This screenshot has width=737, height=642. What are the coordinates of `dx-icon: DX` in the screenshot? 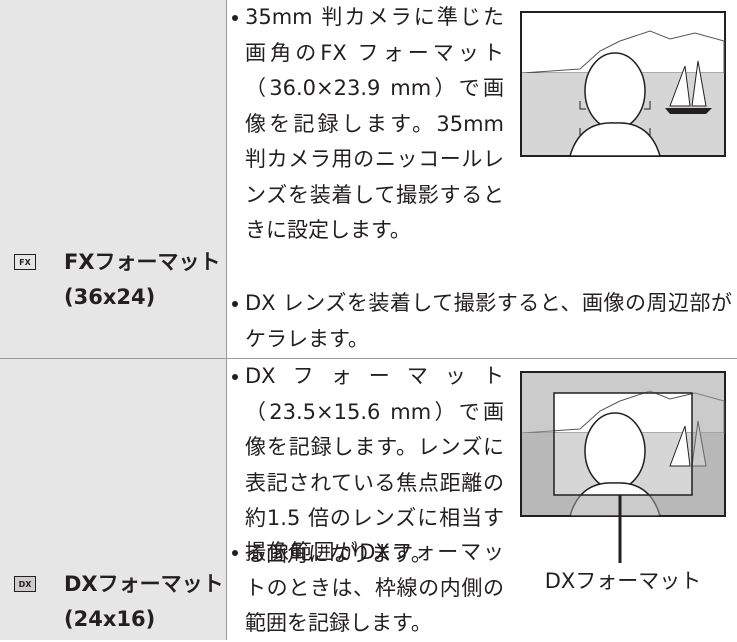 It's located at (25, 584).